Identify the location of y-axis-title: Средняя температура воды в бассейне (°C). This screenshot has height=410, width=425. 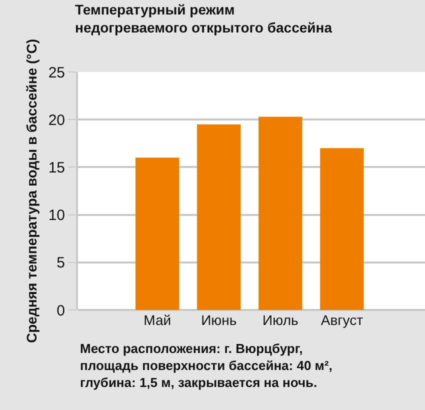
(31, 191).